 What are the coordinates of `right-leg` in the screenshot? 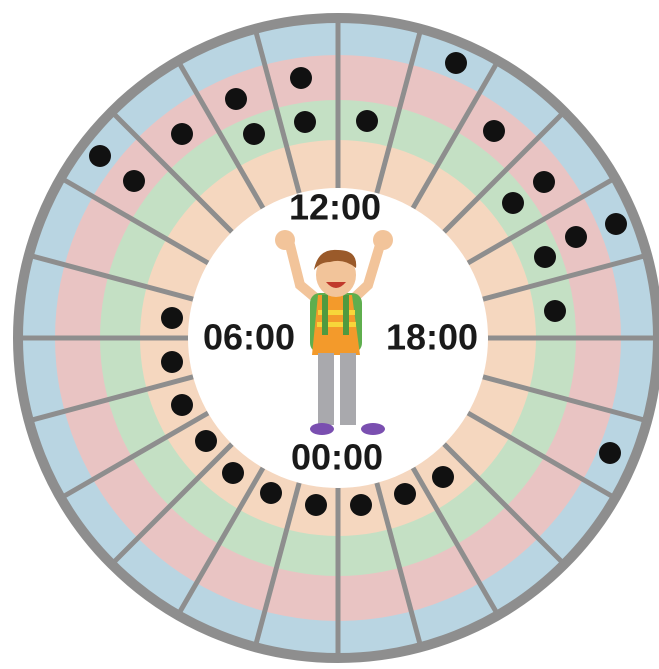 It's located at (348, 389).